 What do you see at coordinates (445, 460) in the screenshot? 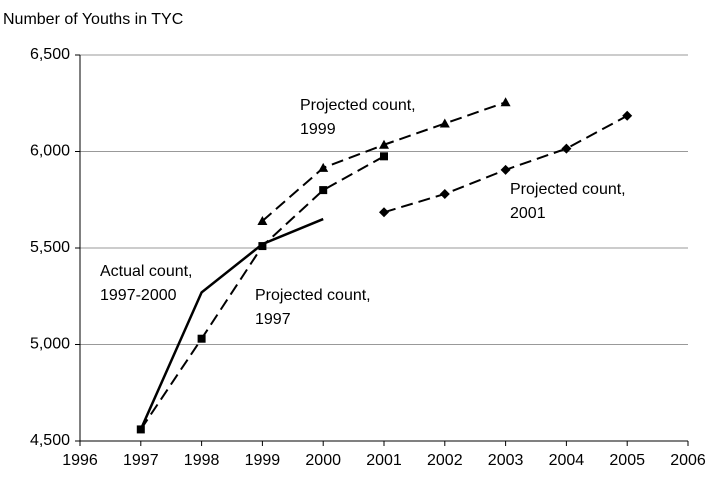
I see `x-tick-label: 2002` at bounding box center [445, 460].